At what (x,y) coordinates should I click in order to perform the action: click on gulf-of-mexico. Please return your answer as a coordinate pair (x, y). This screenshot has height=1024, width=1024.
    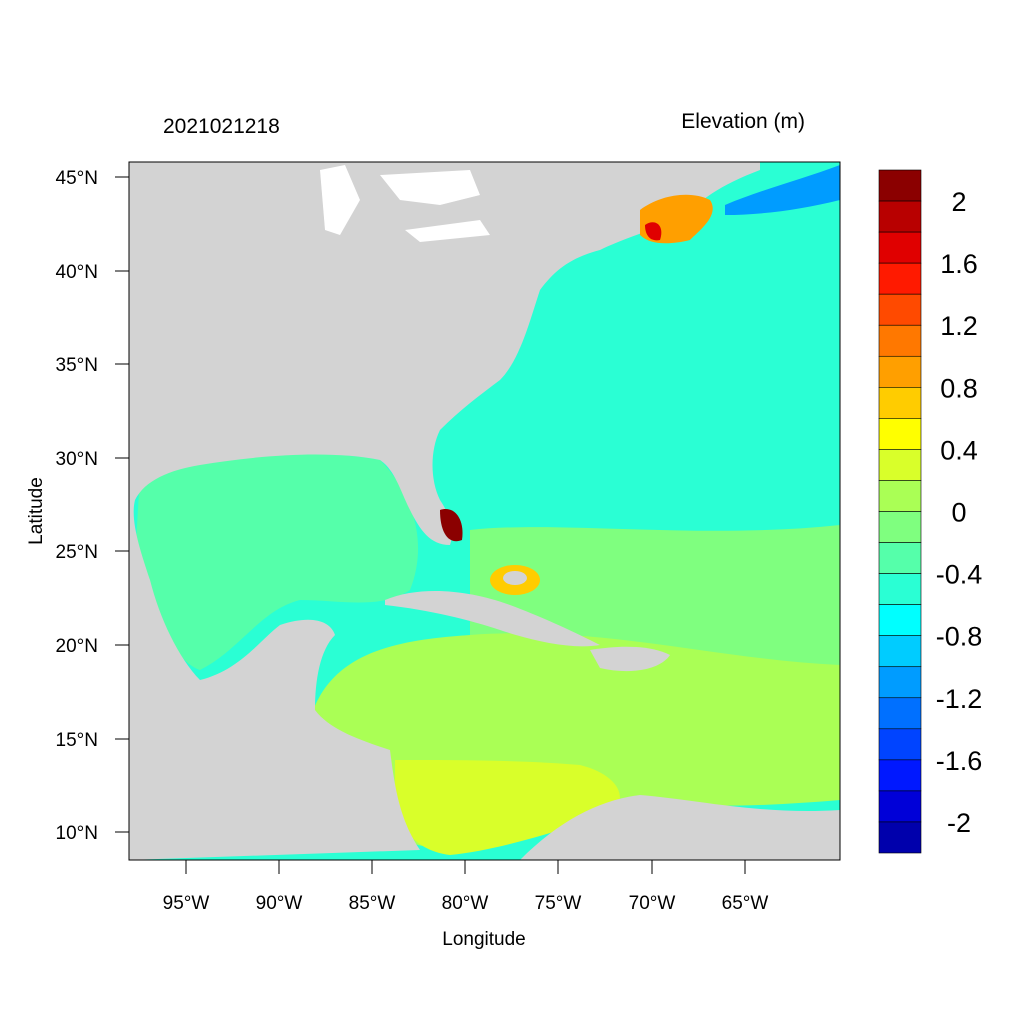
    Looking at the image, I should click on (277, 562).